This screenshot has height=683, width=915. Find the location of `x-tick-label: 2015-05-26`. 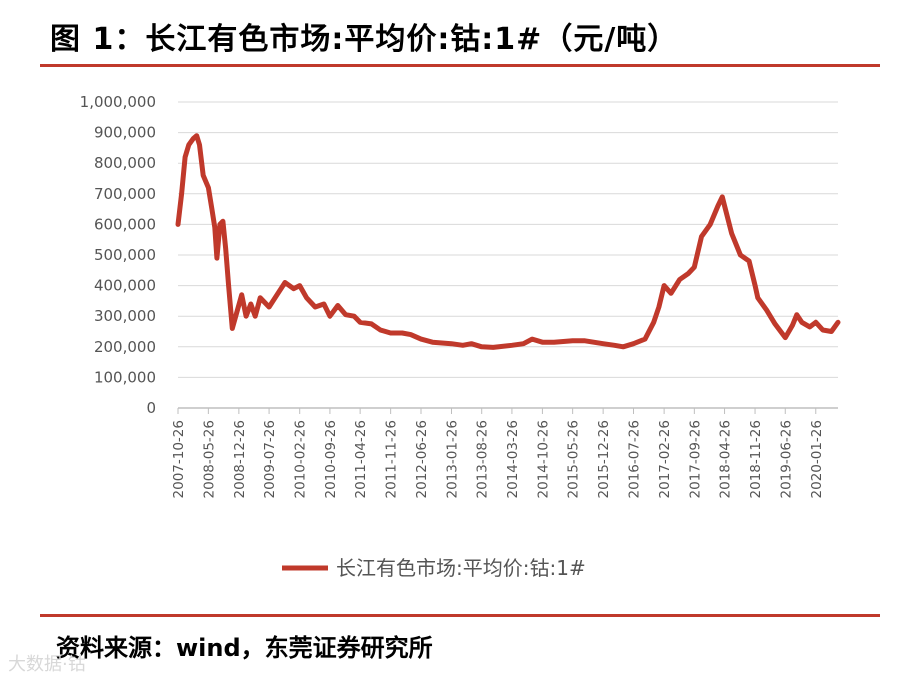

x-tick-label: 2015-05-26 is located at coordinates (574, 459).